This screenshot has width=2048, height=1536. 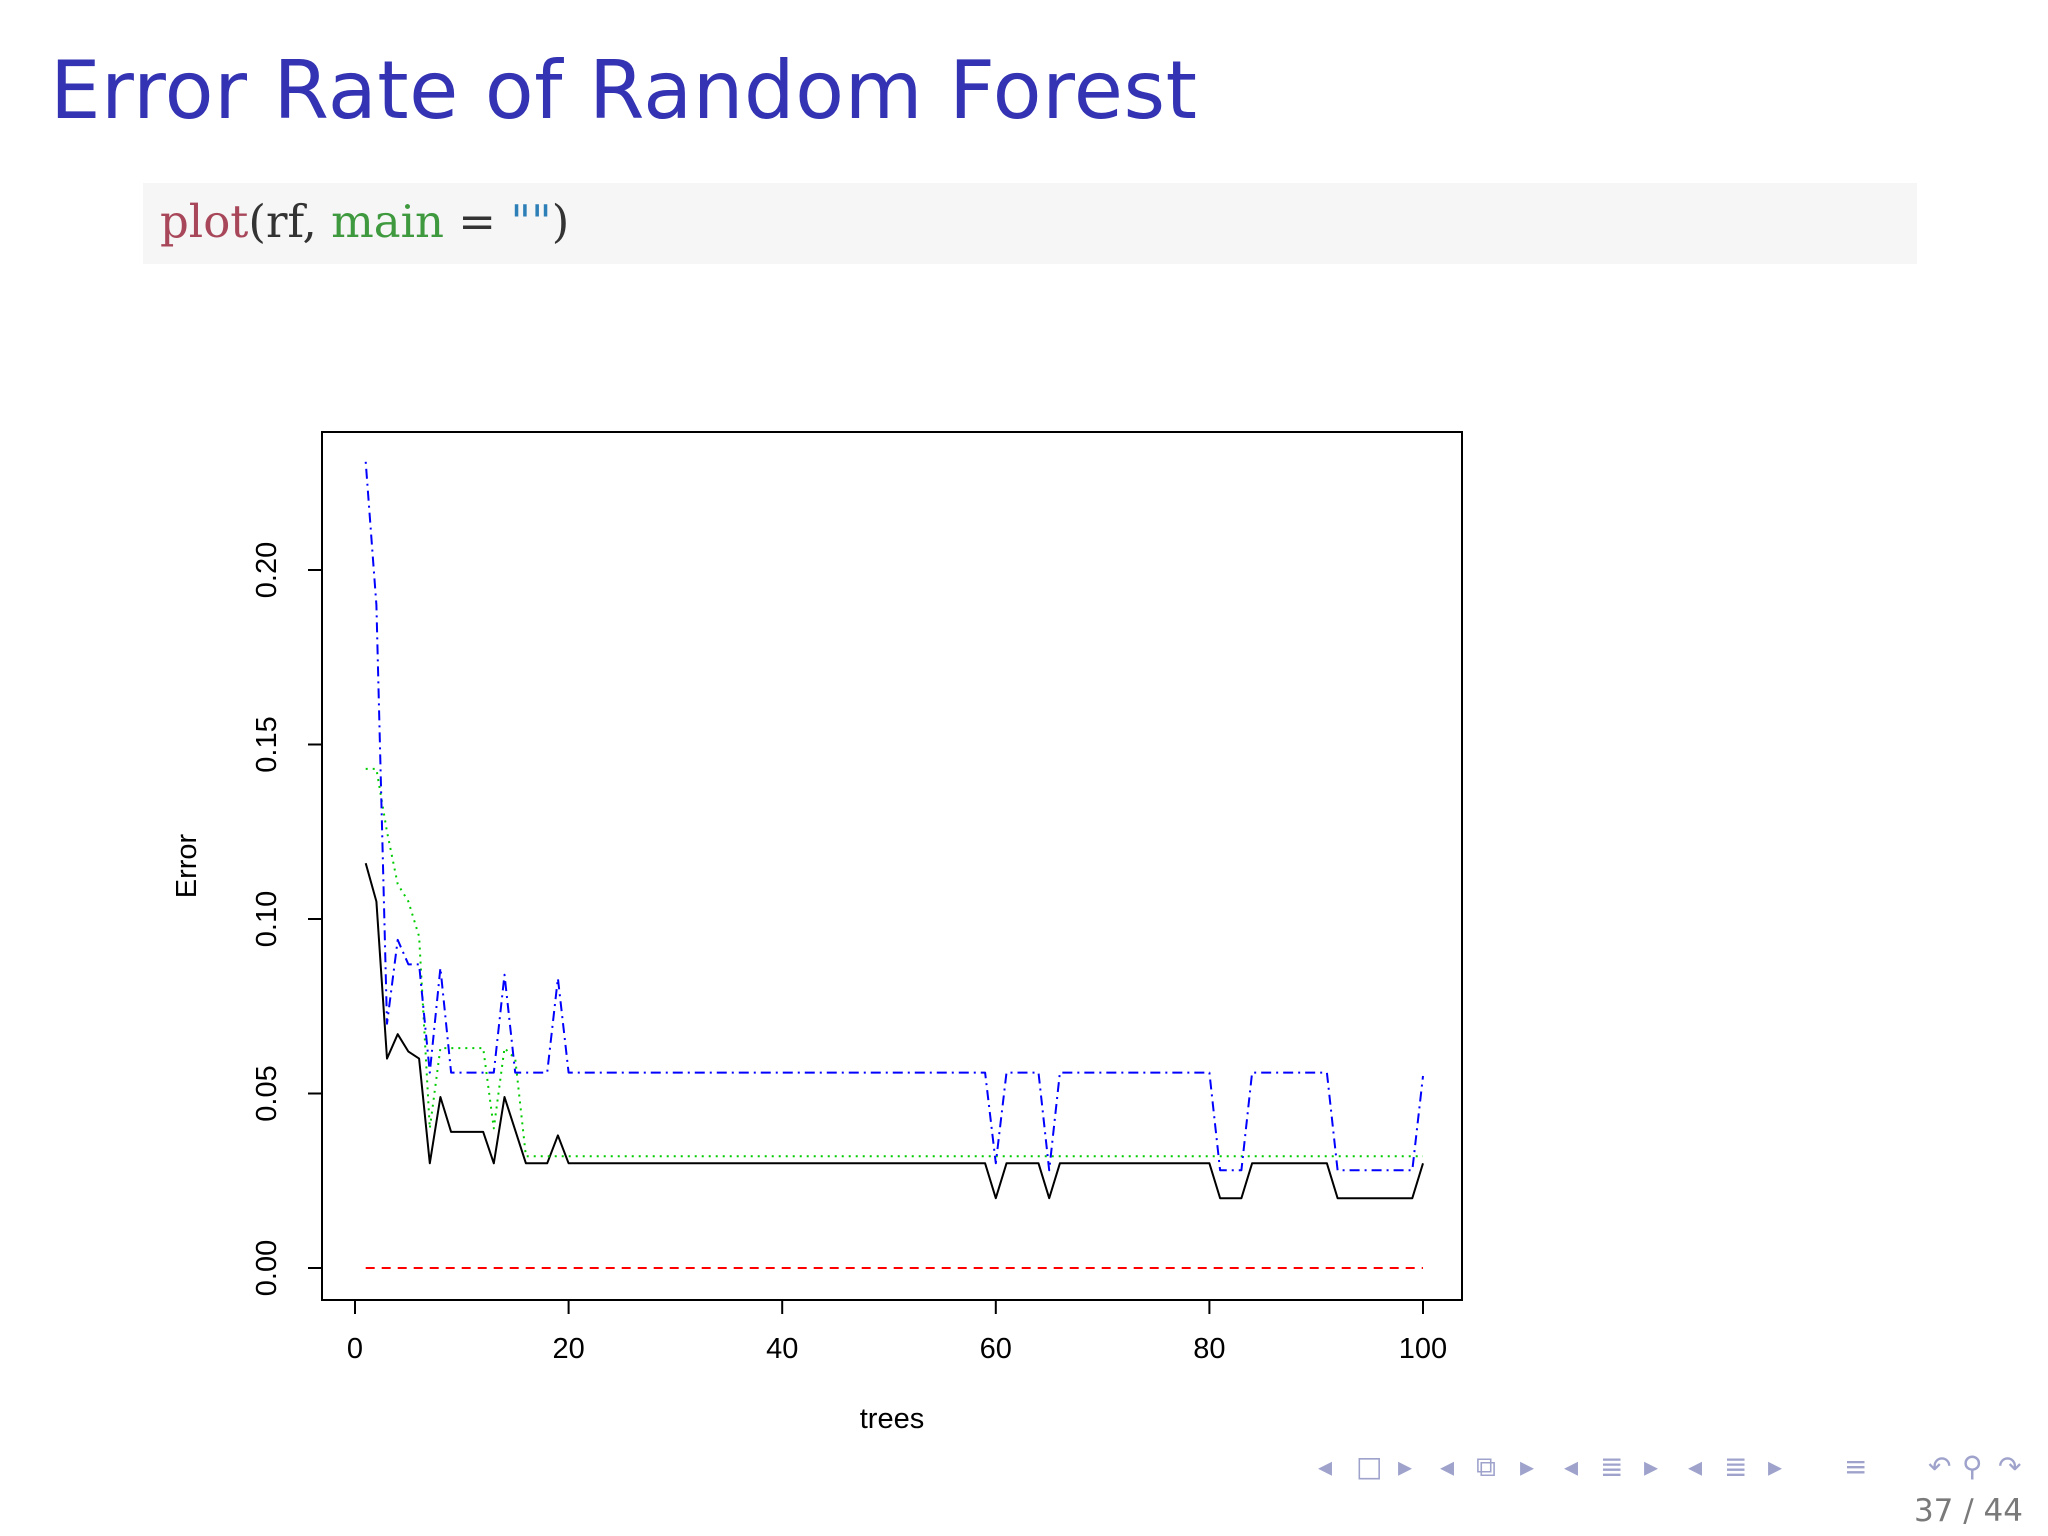 I want to click on code-paren-open: (, so click(x=257, y=221).